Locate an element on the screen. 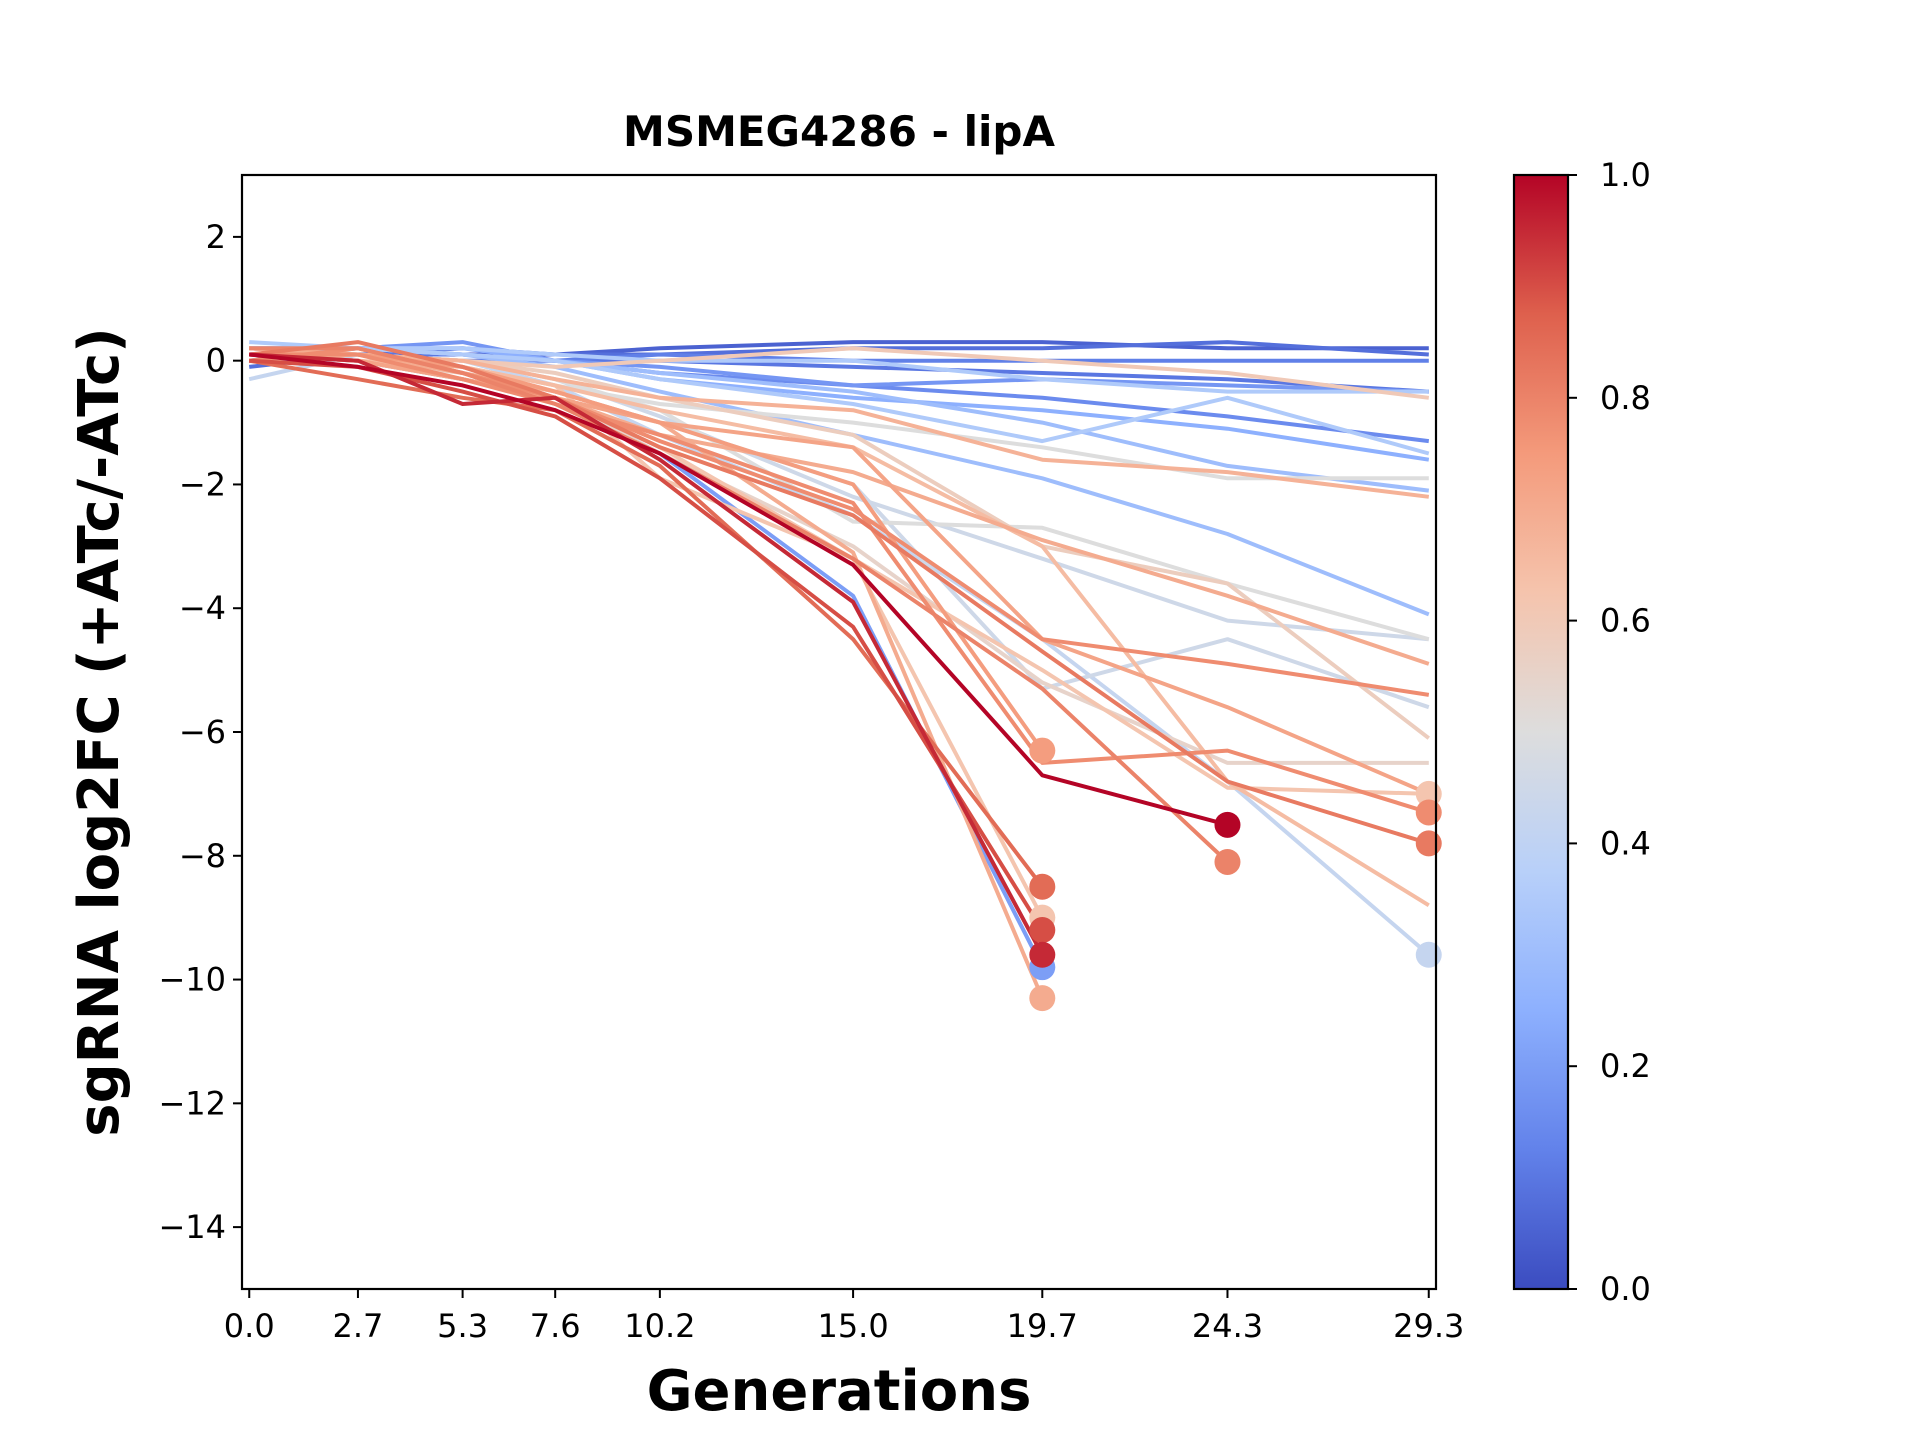 This screenshot has height=1444, width=1920. y-tick-label: −6 is located at coordinates (202, 732).